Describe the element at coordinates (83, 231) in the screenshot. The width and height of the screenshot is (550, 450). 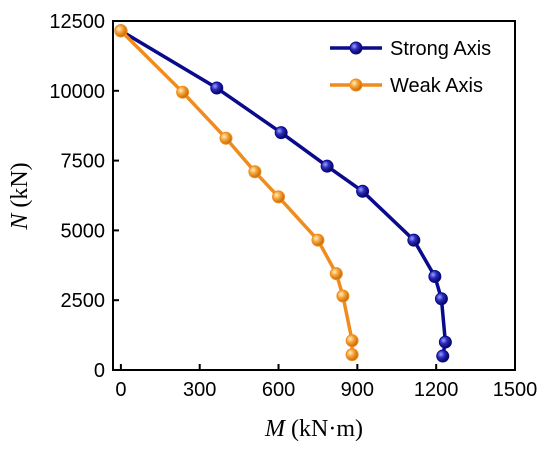
I see `y-tick-label: 5000` at that location.